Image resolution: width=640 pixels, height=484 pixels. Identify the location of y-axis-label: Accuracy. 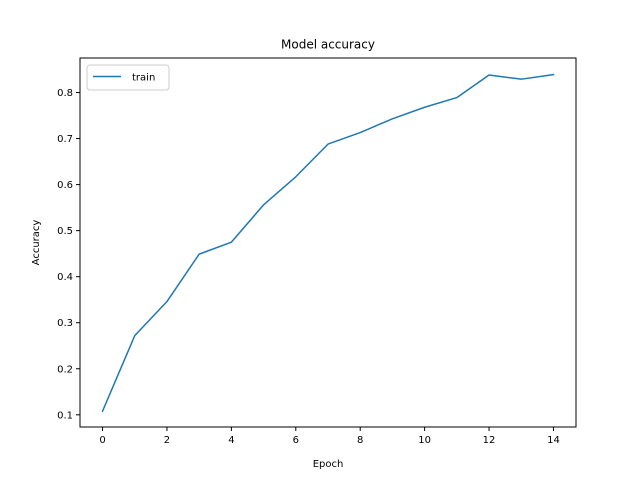
(36, 243).